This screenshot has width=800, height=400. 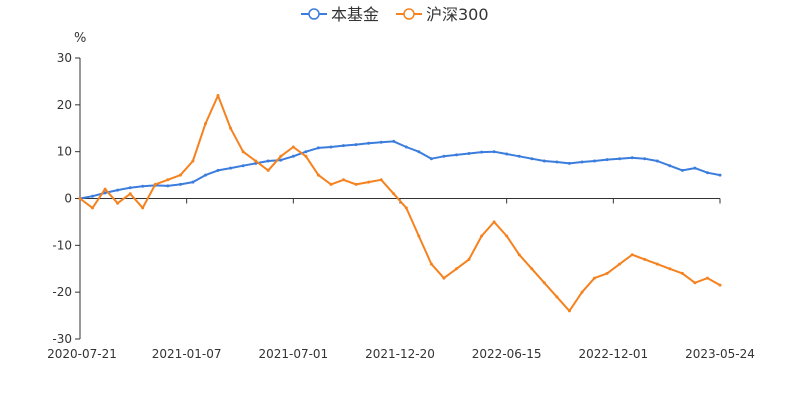 What do you see at coordinates (442, 14) in the screenshot?
I see `legend-item-index: 沪深300` at bounding box center [442, 14].